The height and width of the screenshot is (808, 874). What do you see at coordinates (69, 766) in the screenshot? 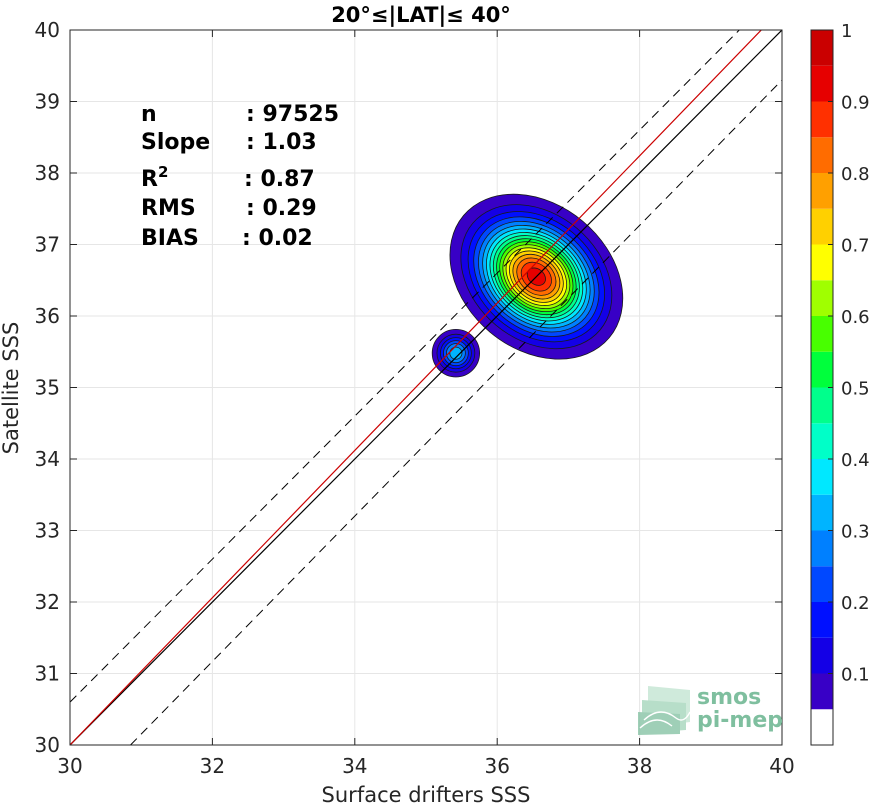
I see `x-tick-label: 30` at bounding box center [69, 766].